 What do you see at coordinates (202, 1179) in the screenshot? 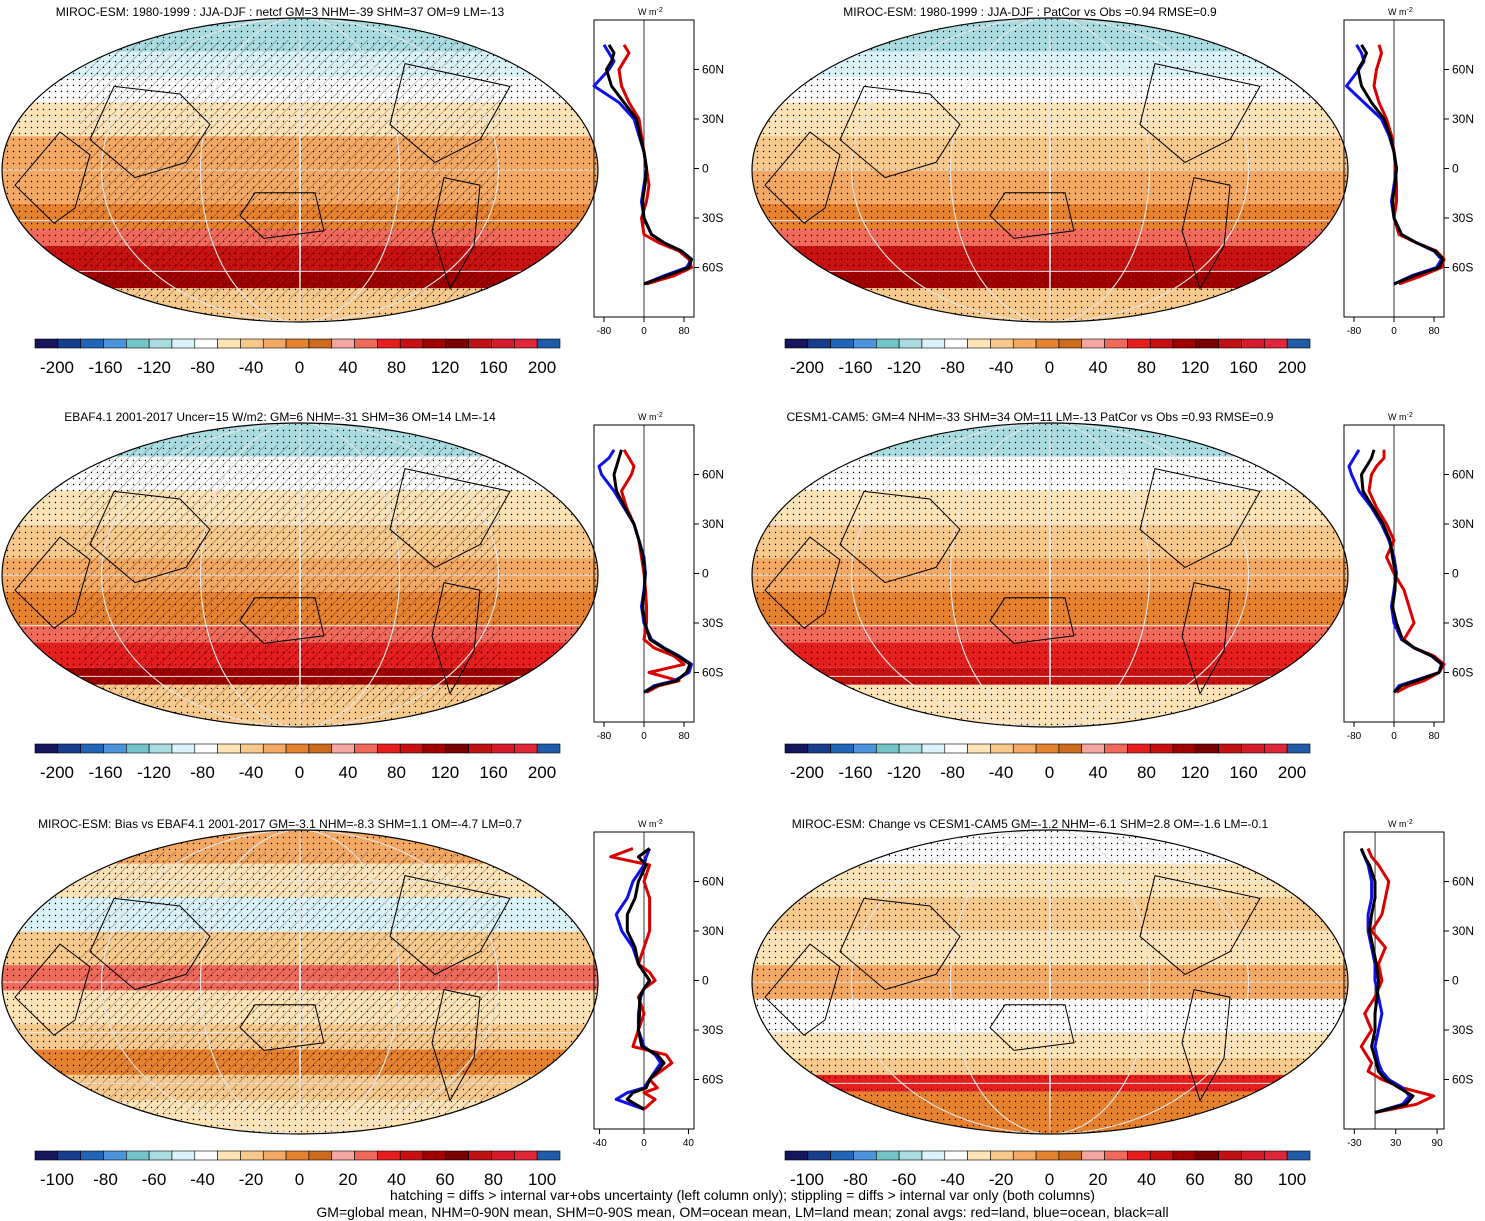
I see `colorbar-label: -40` at bounding box center [202, 1179].